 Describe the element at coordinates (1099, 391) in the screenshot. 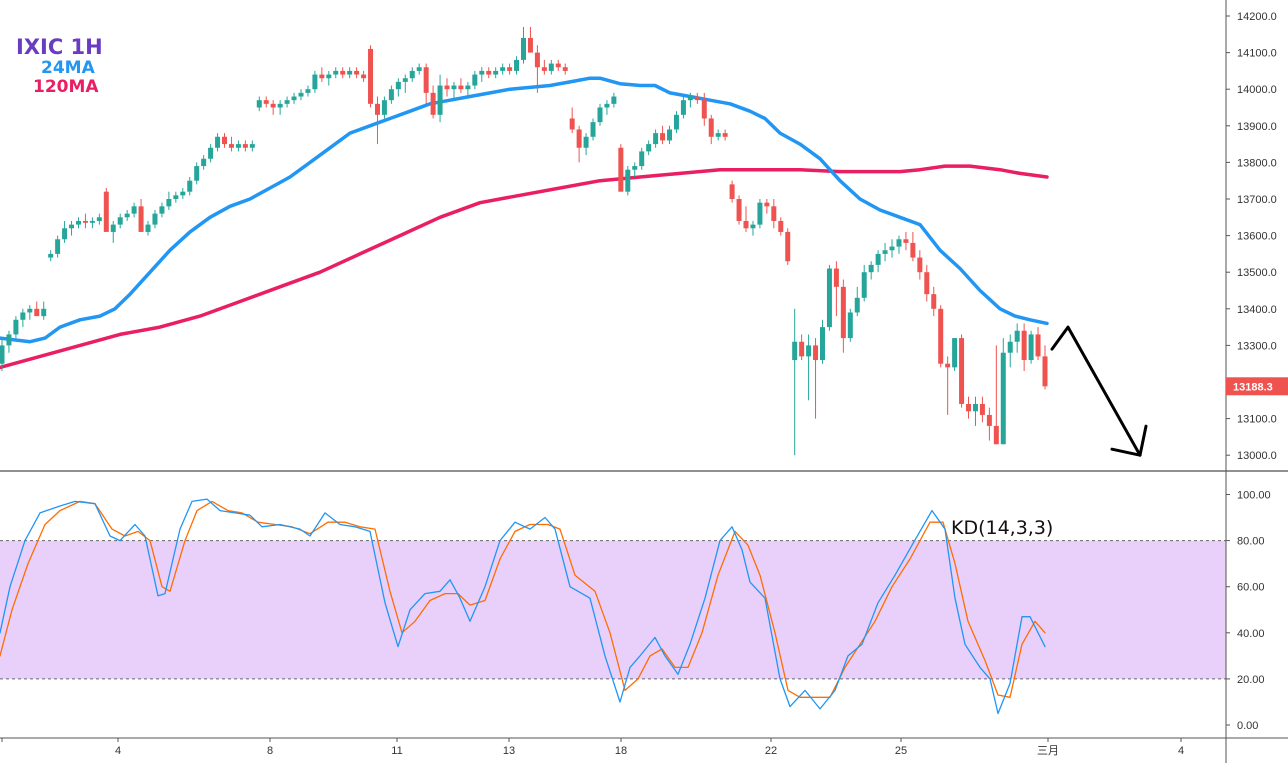

I see `forecast-arrow` at that location.